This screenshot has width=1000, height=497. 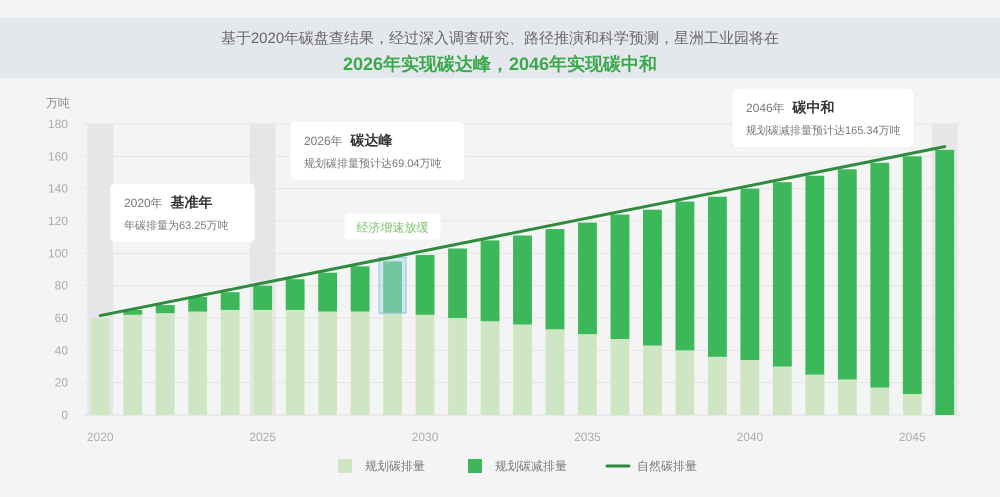 I want to click on annotation: 经济增速放缓, so click(x=392, y=227).